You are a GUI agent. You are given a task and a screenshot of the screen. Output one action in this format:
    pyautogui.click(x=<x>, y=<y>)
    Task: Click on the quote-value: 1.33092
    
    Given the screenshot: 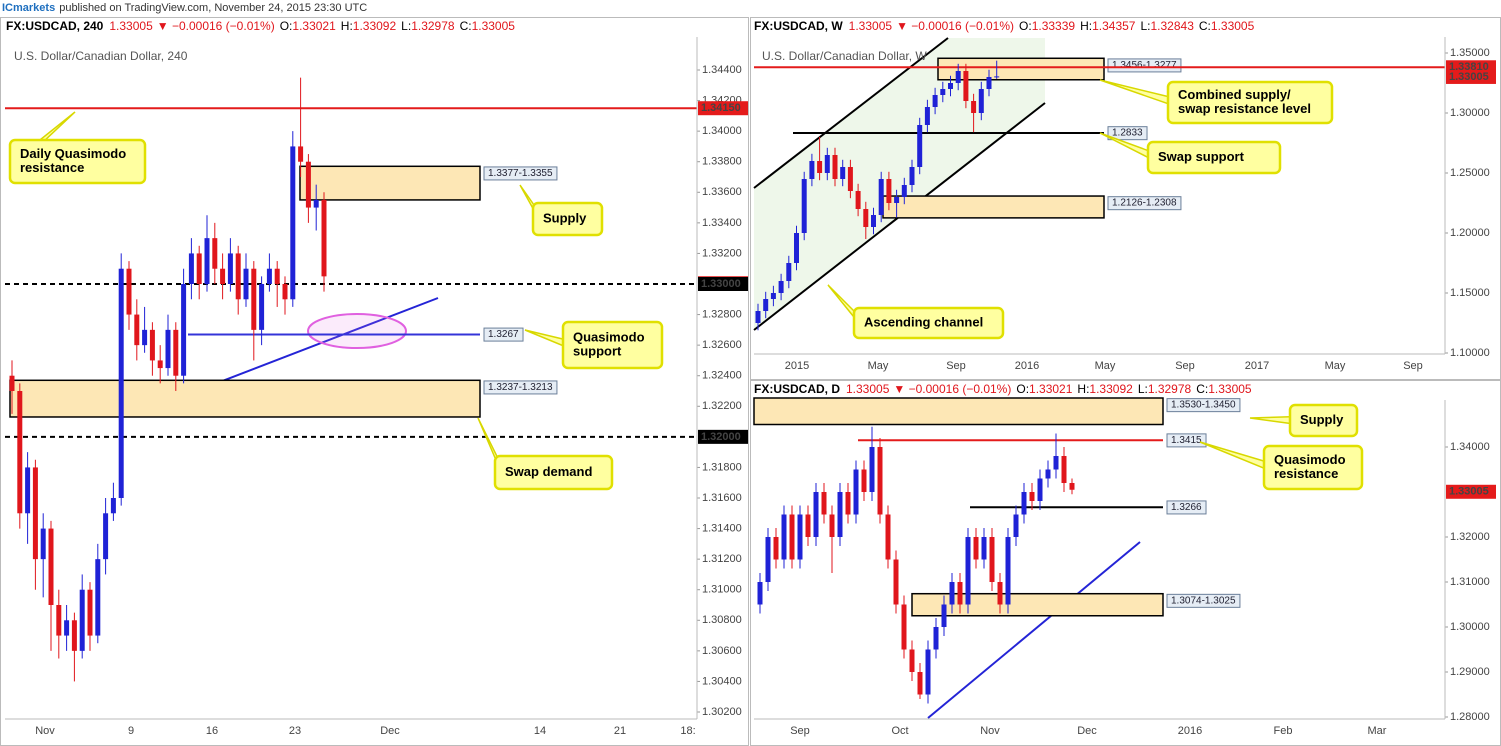 What is the action you would take?
    pyautogui.click(x=375, y=26)
    